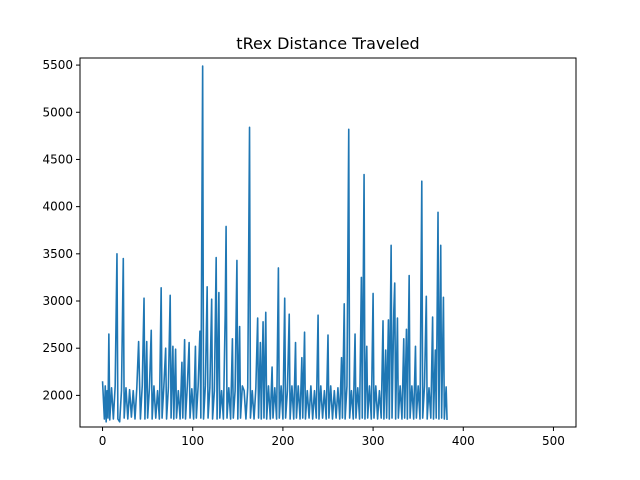 Image resolution: width=640 pixels, height=480 pixels. I want to click on x-tick-label: 300, so click(373, 441).